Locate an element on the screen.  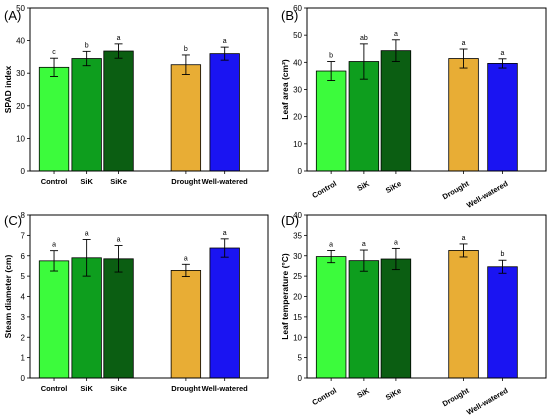
panel-label: (C) is located at coordinates (13, 220).